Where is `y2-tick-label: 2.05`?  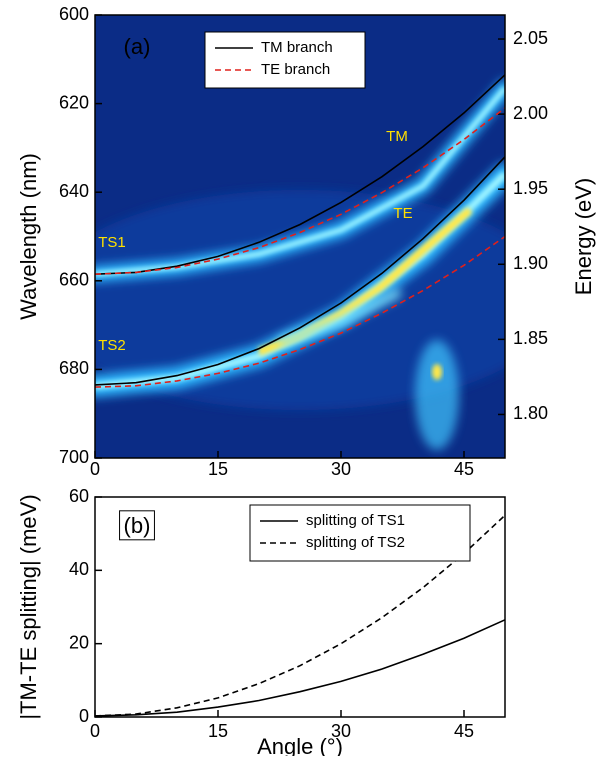 y2-tick-label: 2.05 is located at coordinates (530, 38).